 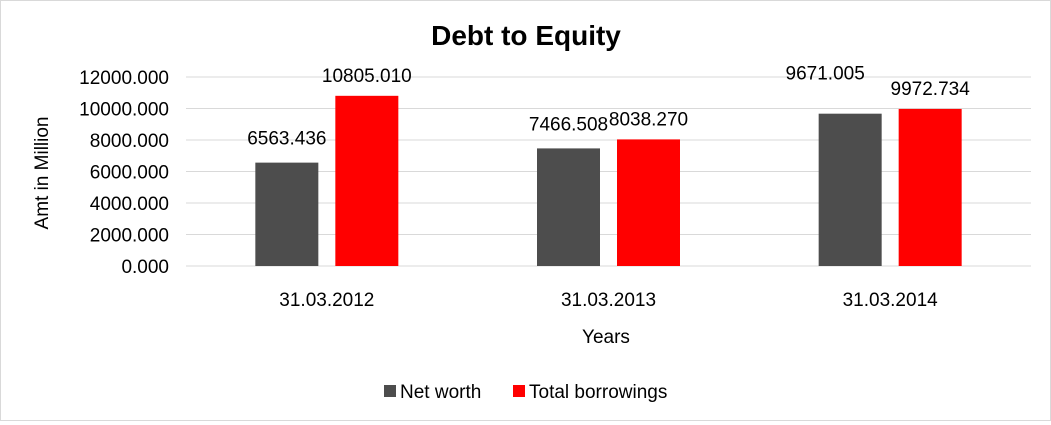 I want to click on y-tick-label: 0.000, so click(x=145, y=267).